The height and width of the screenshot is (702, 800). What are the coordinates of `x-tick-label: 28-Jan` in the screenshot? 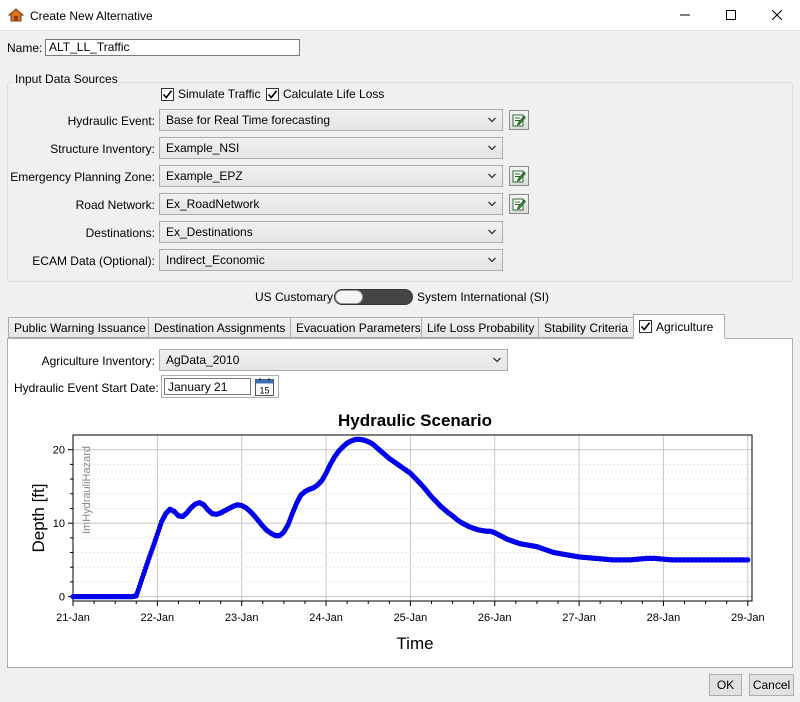 It's located at (664, 618).